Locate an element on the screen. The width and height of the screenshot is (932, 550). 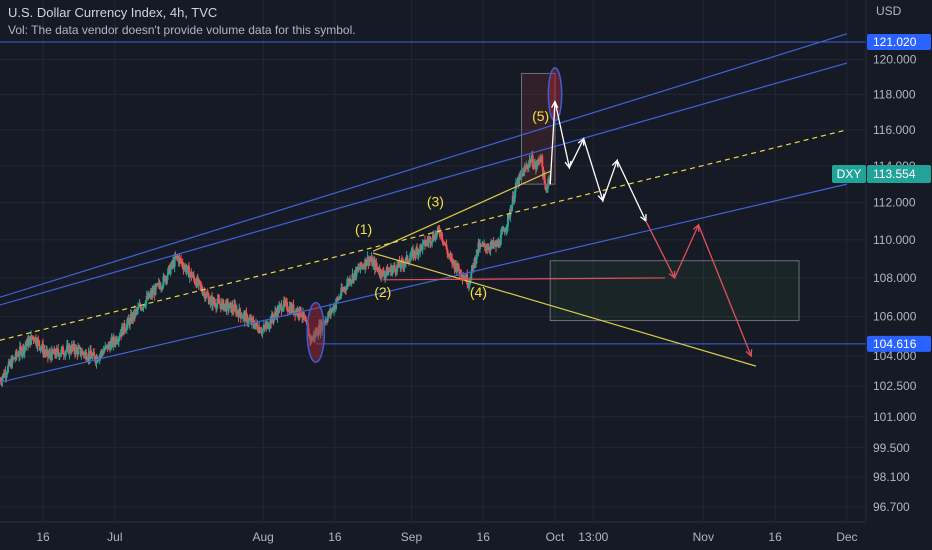
time-tick-label: 16 is located at coordinates (335, 537).